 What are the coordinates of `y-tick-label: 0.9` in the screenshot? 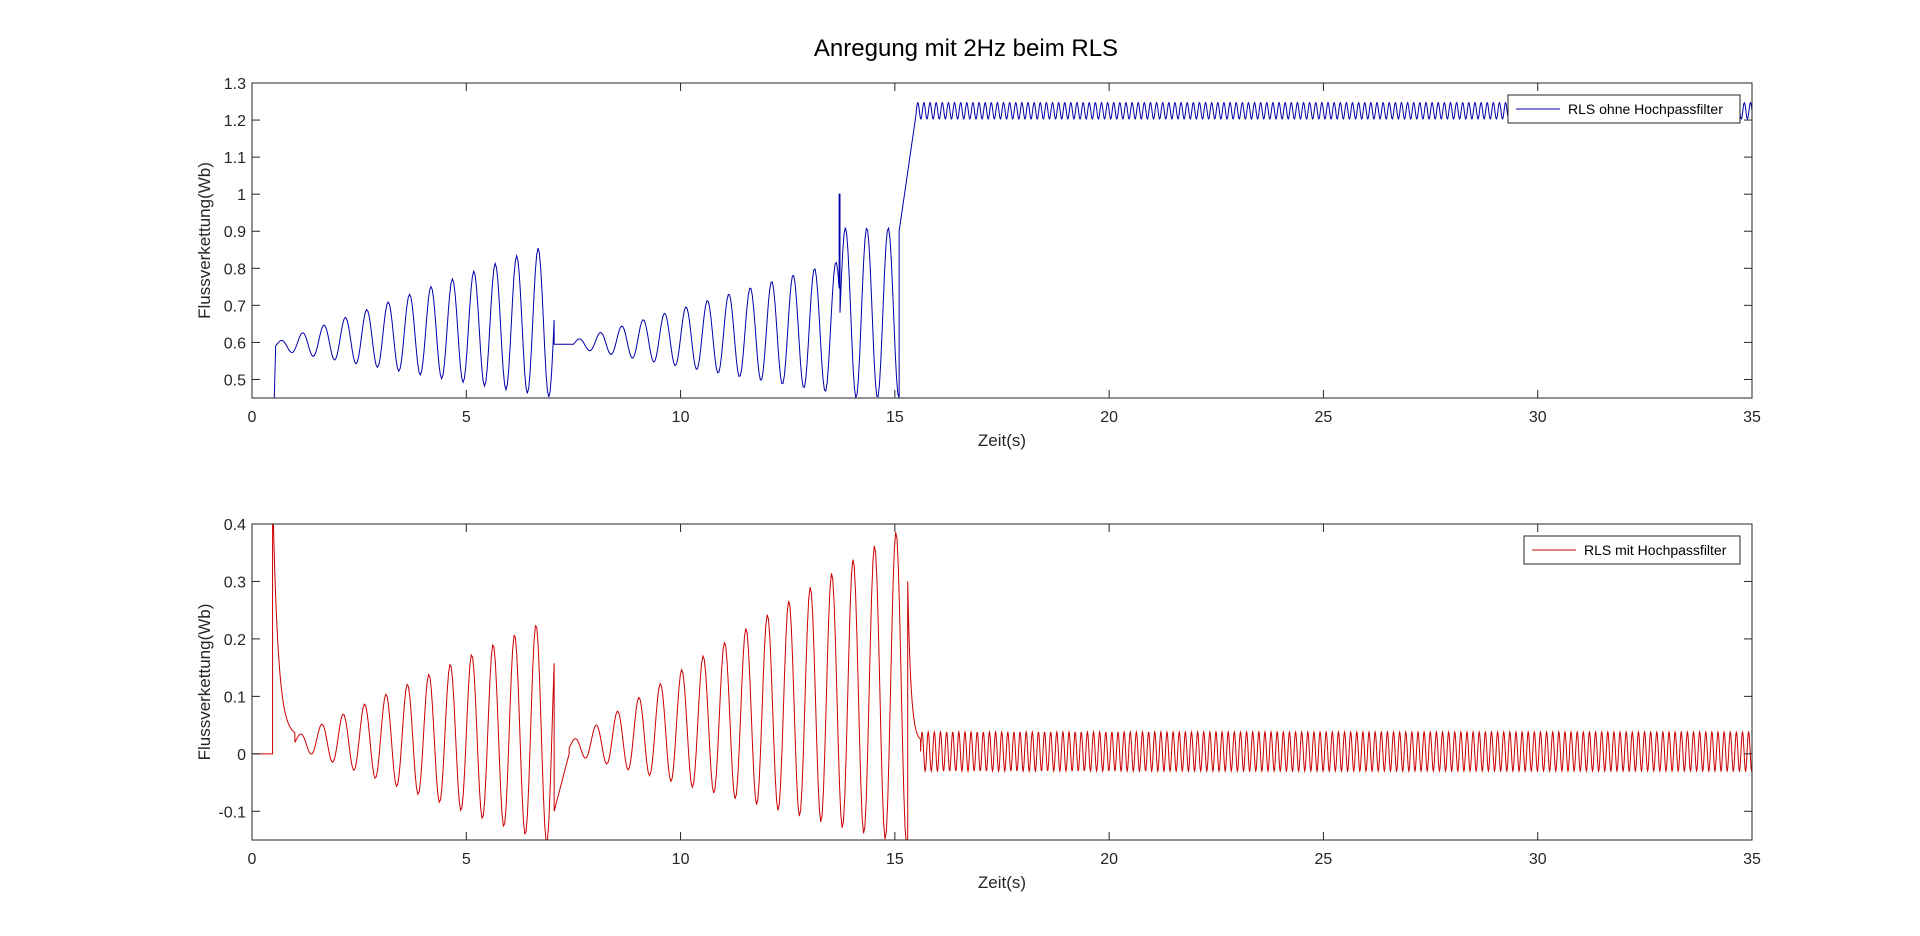 It's located at (235, 232).